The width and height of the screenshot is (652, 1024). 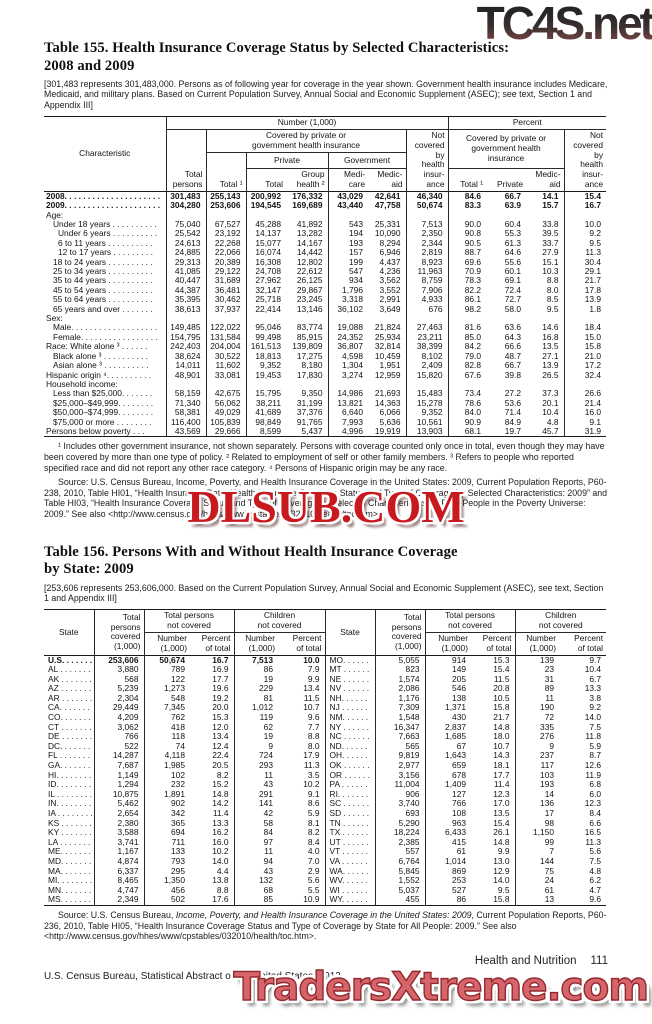 What do you see at coordinates (265, 234) in the screenshot?
I see `cell: 14,137` at bounding box center [265, 234].